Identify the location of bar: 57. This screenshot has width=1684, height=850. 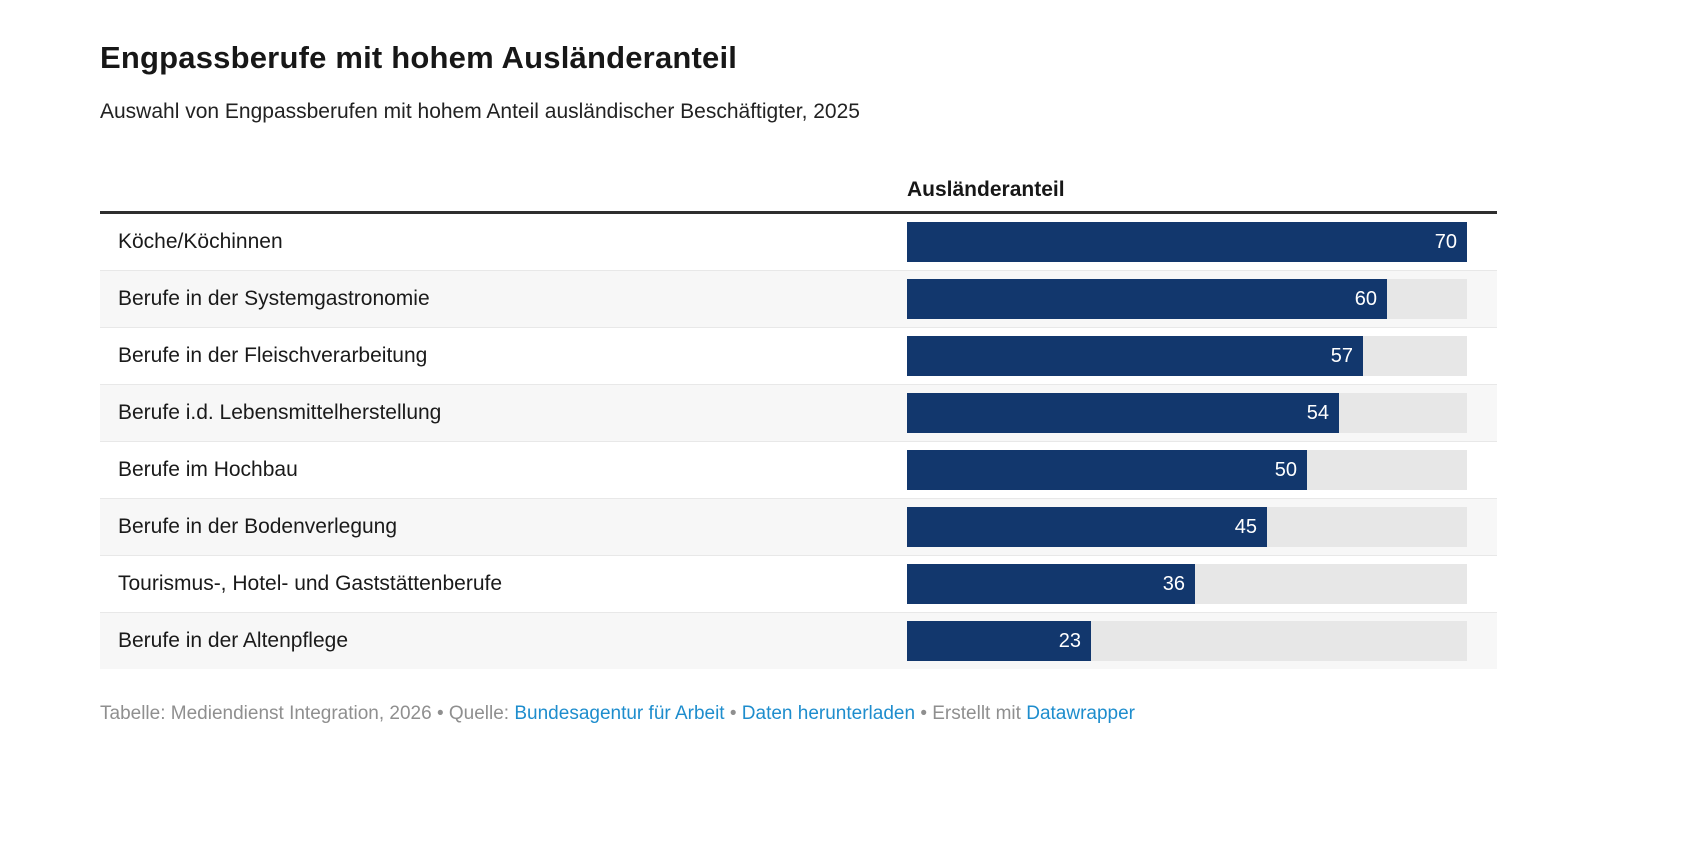
(1135, 356).